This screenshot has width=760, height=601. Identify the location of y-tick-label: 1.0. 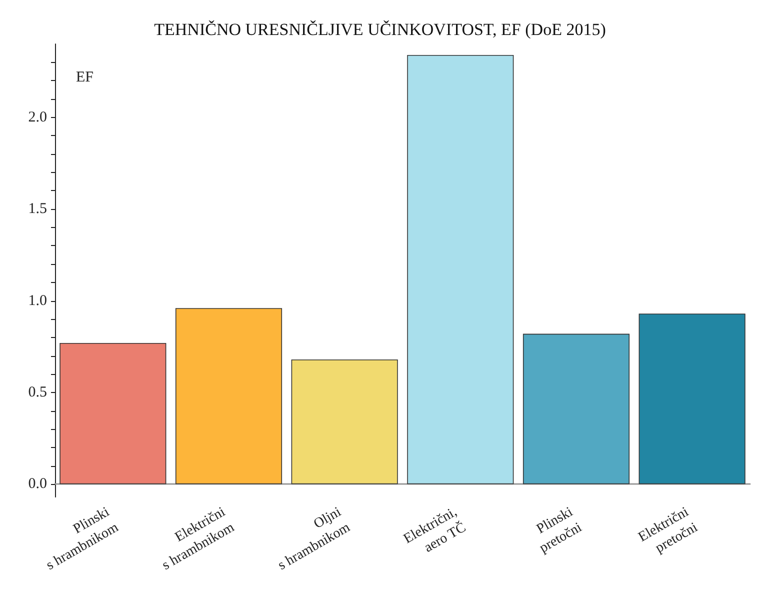
(37, 300).